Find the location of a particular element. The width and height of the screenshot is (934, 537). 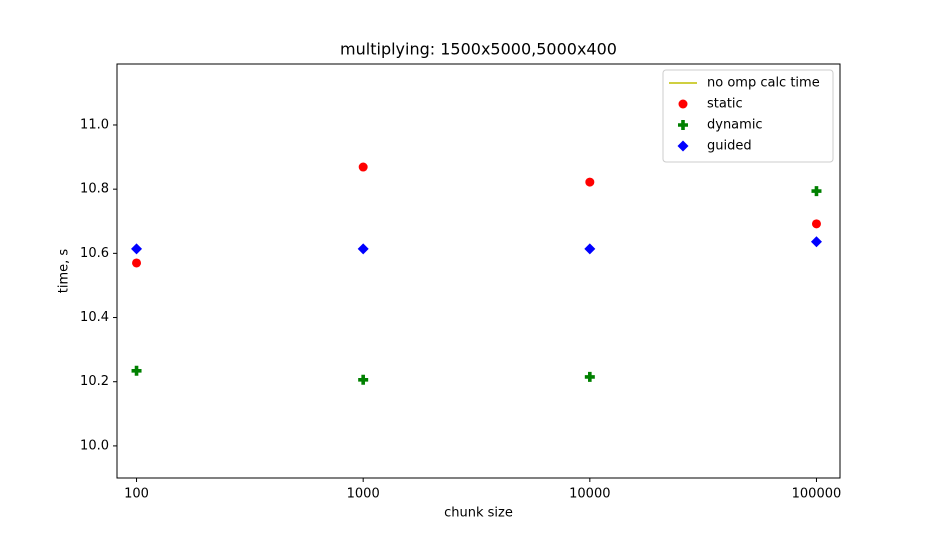

legend-label: dynamic is located at coordinates (735, 125).